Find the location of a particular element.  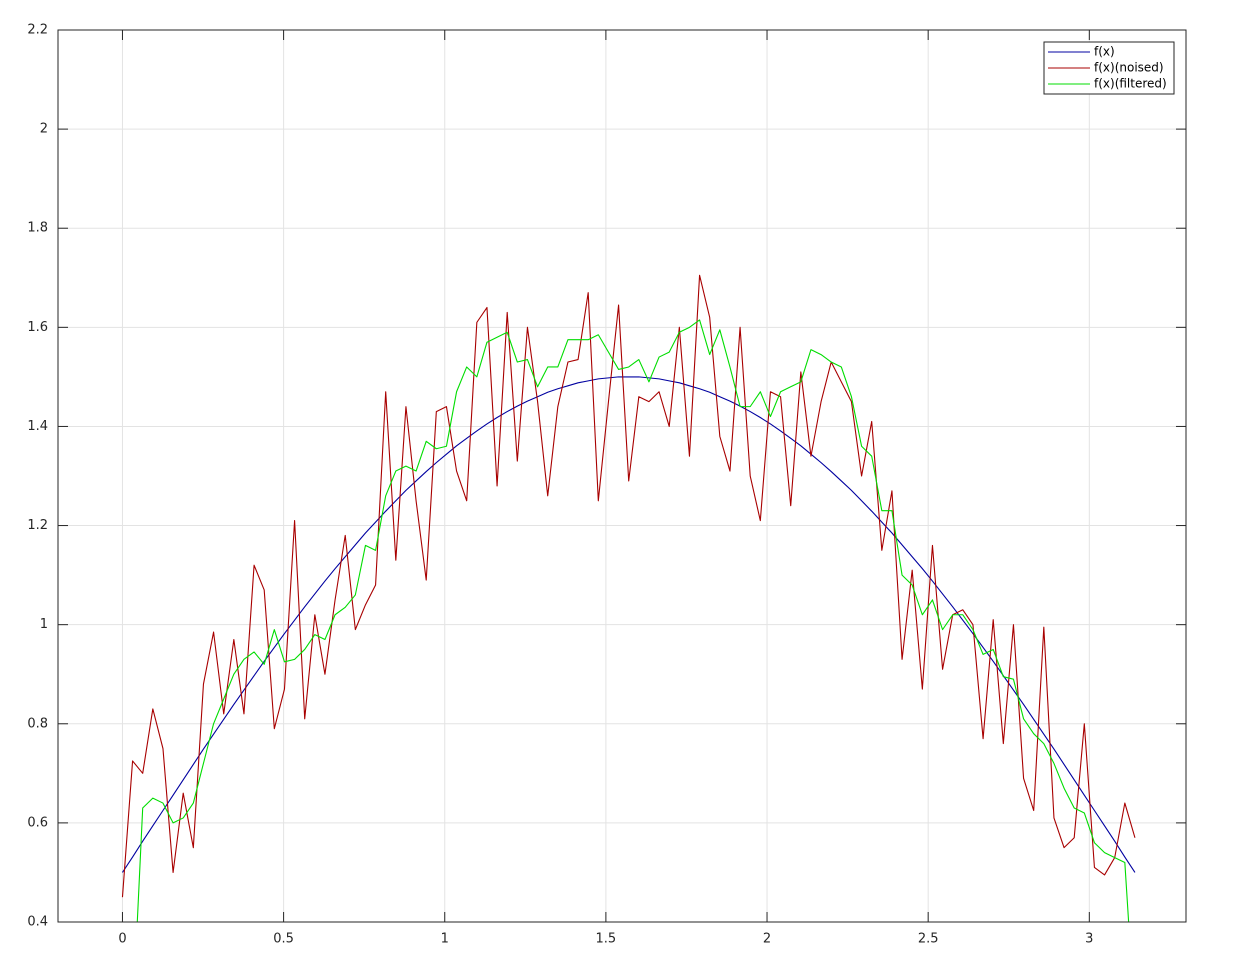

y-tick-label: 2.2 is located at coordinates (37, 30).